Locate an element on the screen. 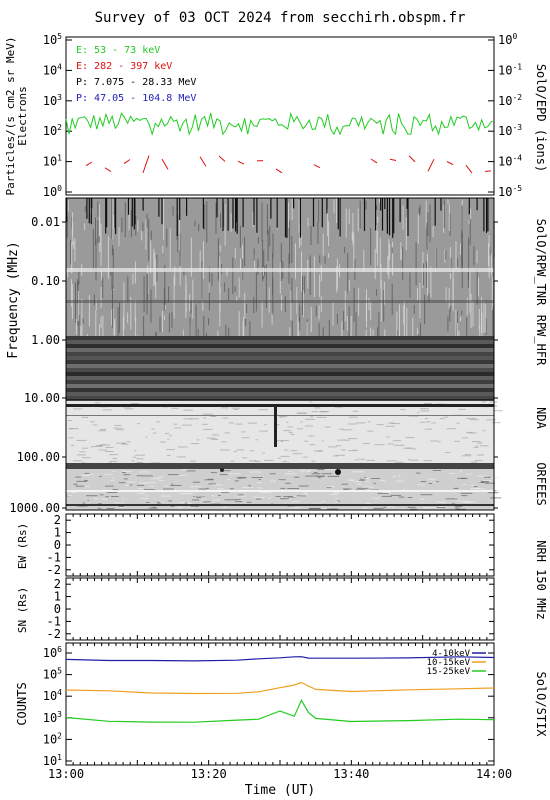 The height and width of the screenshot is (800, 550). ew-y-ticks: 210-1-2 is located at coordinates (271, 545).